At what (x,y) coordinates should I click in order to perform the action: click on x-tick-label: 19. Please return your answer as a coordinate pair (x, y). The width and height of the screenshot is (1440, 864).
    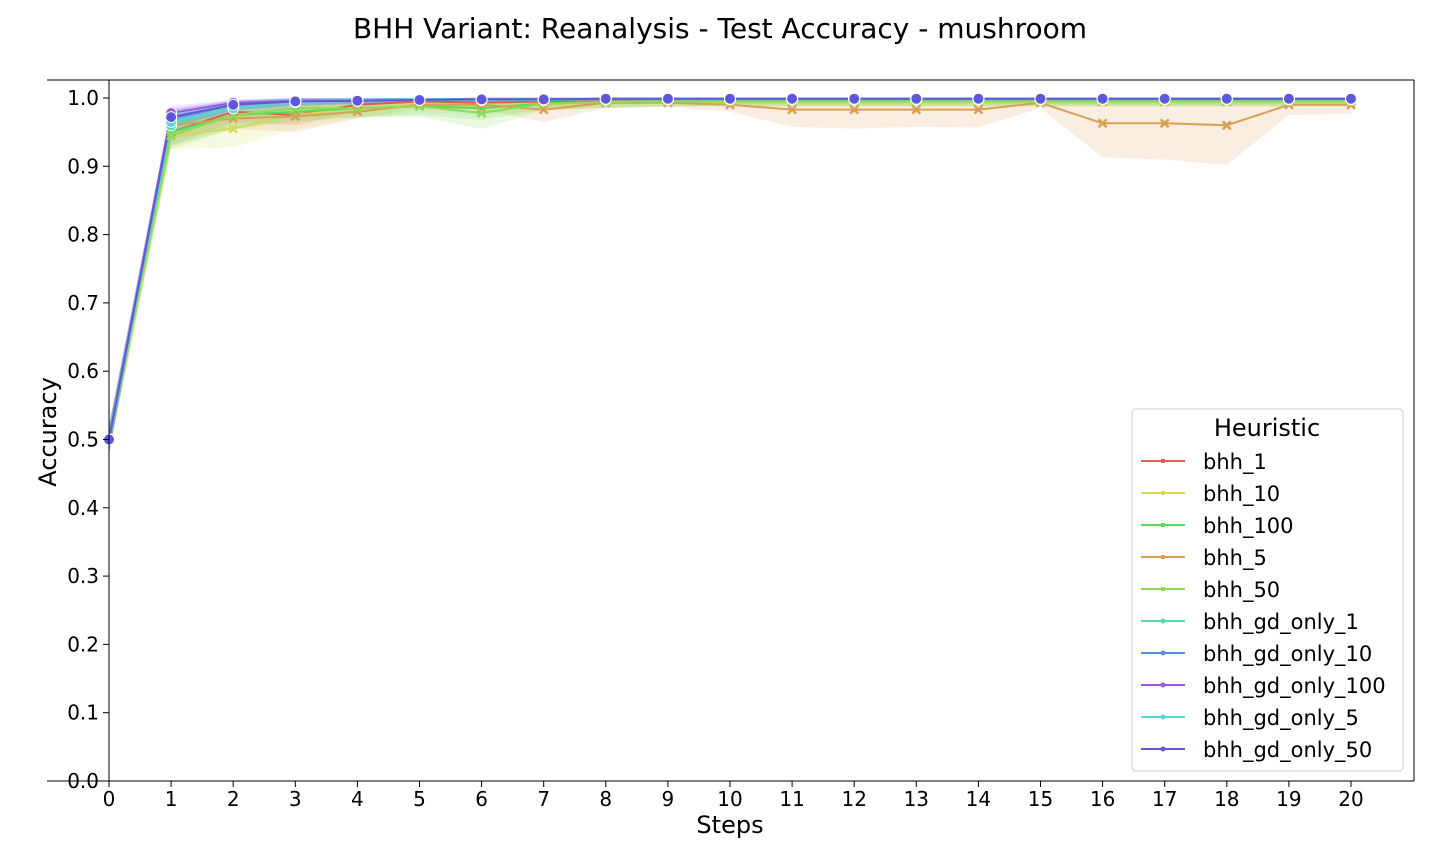
    Looking at the image, I should click on (1288, 799).